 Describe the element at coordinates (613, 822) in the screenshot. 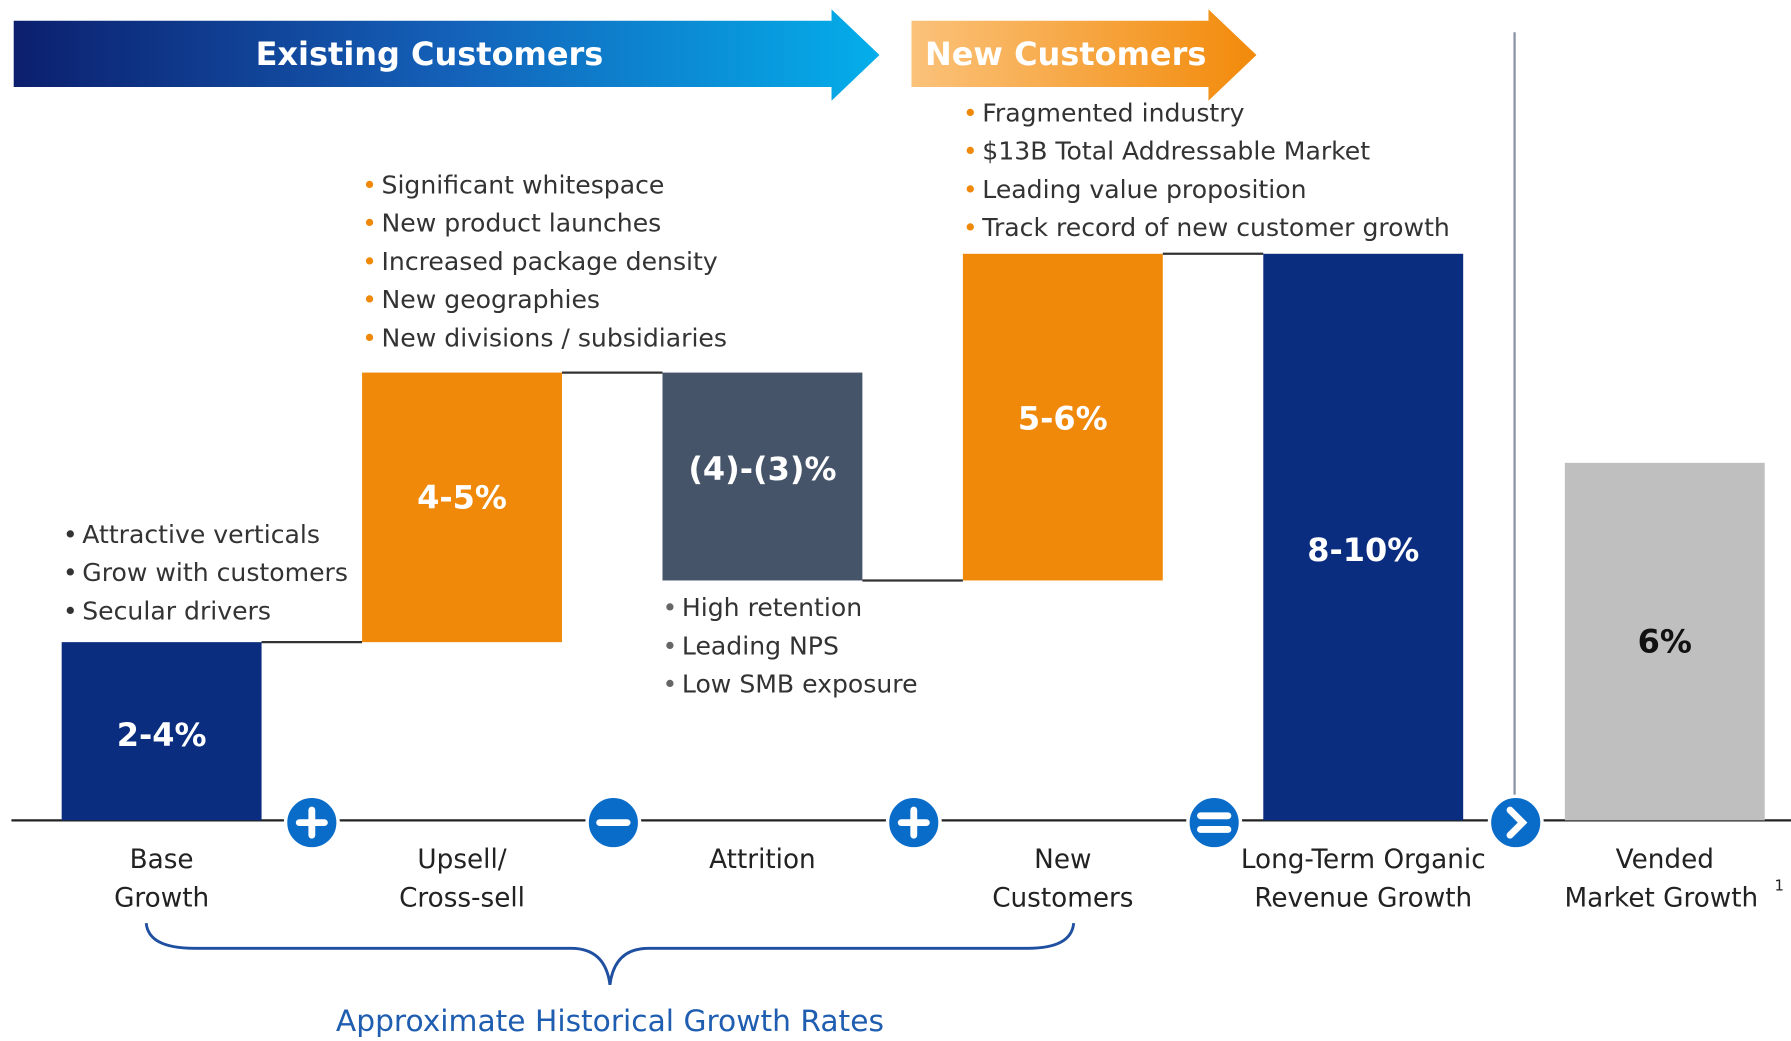

I see `operator-minus` at that location.